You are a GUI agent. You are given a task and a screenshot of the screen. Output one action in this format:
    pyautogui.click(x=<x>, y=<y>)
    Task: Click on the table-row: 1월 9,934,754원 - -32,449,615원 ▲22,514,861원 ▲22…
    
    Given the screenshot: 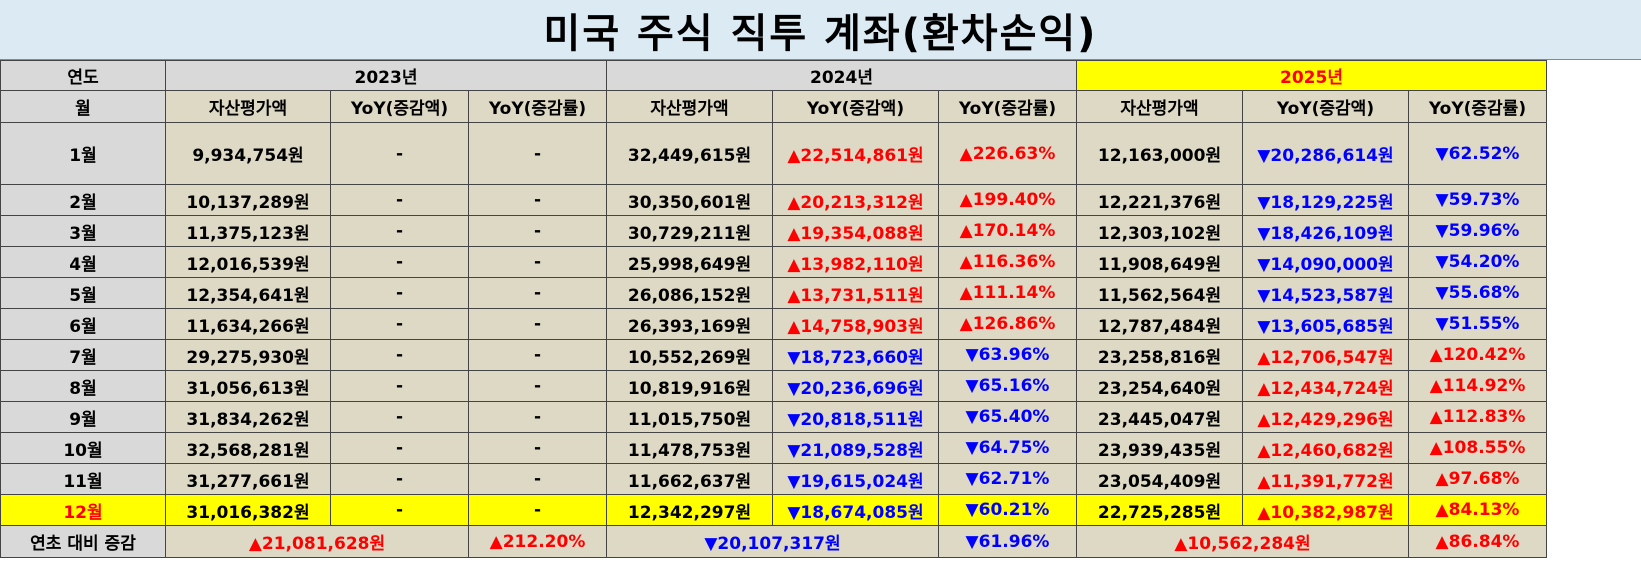 What is the action you would take?
    pyautogui.click(x=773, y=153)
    